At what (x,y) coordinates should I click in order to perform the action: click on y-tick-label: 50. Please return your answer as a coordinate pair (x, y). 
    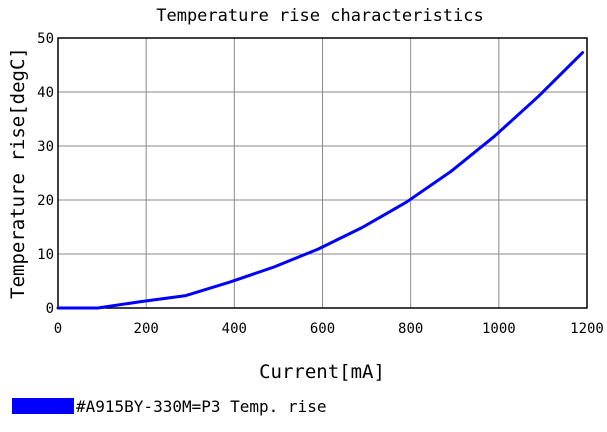
    Looking at the image, I should click on (45, 39).